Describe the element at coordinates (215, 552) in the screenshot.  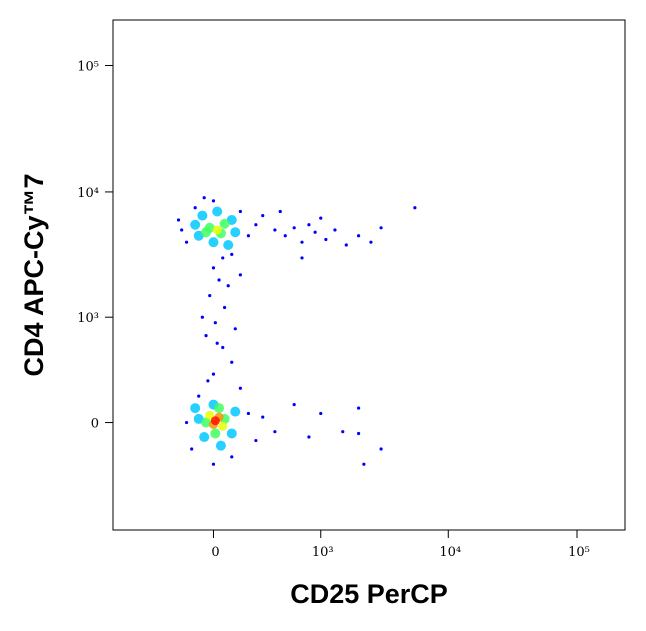
I see `x-tick-label: 0` at that location.